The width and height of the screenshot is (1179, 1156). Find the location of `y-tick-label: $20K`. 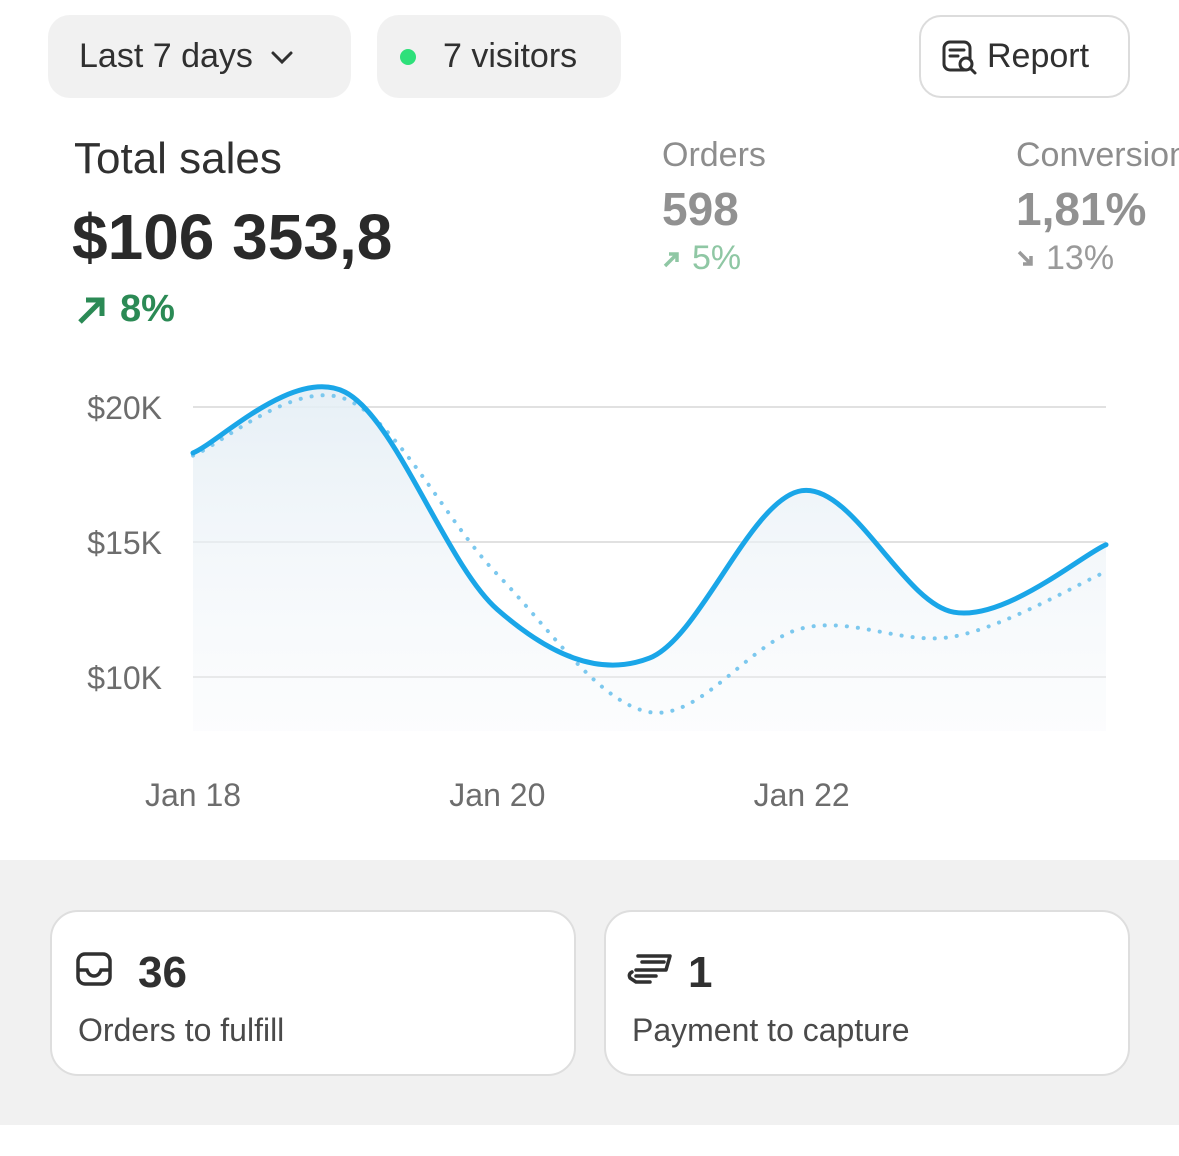

y-tick-label: $20K is located at coordinates (124, 408).